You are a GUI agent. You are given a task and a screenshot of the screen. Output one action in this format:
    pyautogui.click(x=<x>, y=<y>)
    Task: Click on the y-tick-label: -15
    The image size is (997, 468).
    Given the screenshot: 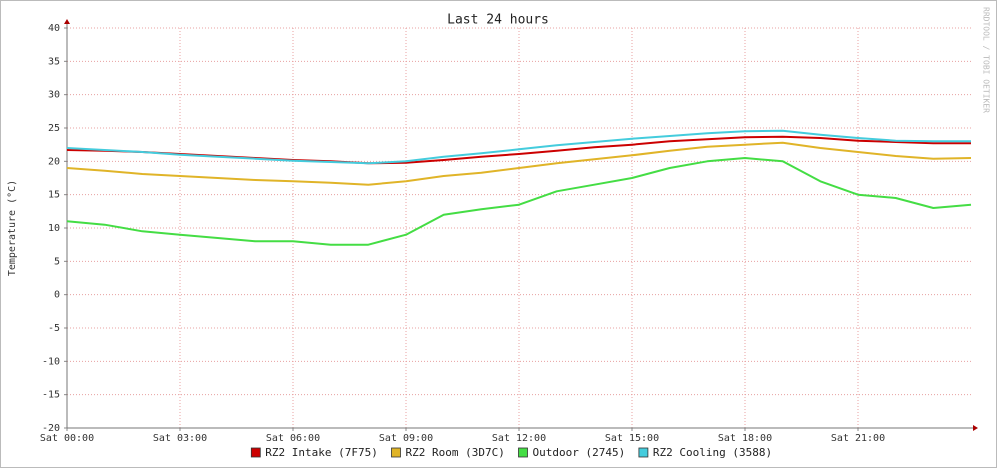 What is the action you would take?
    pyautogui.click(x=51, y=395)
    